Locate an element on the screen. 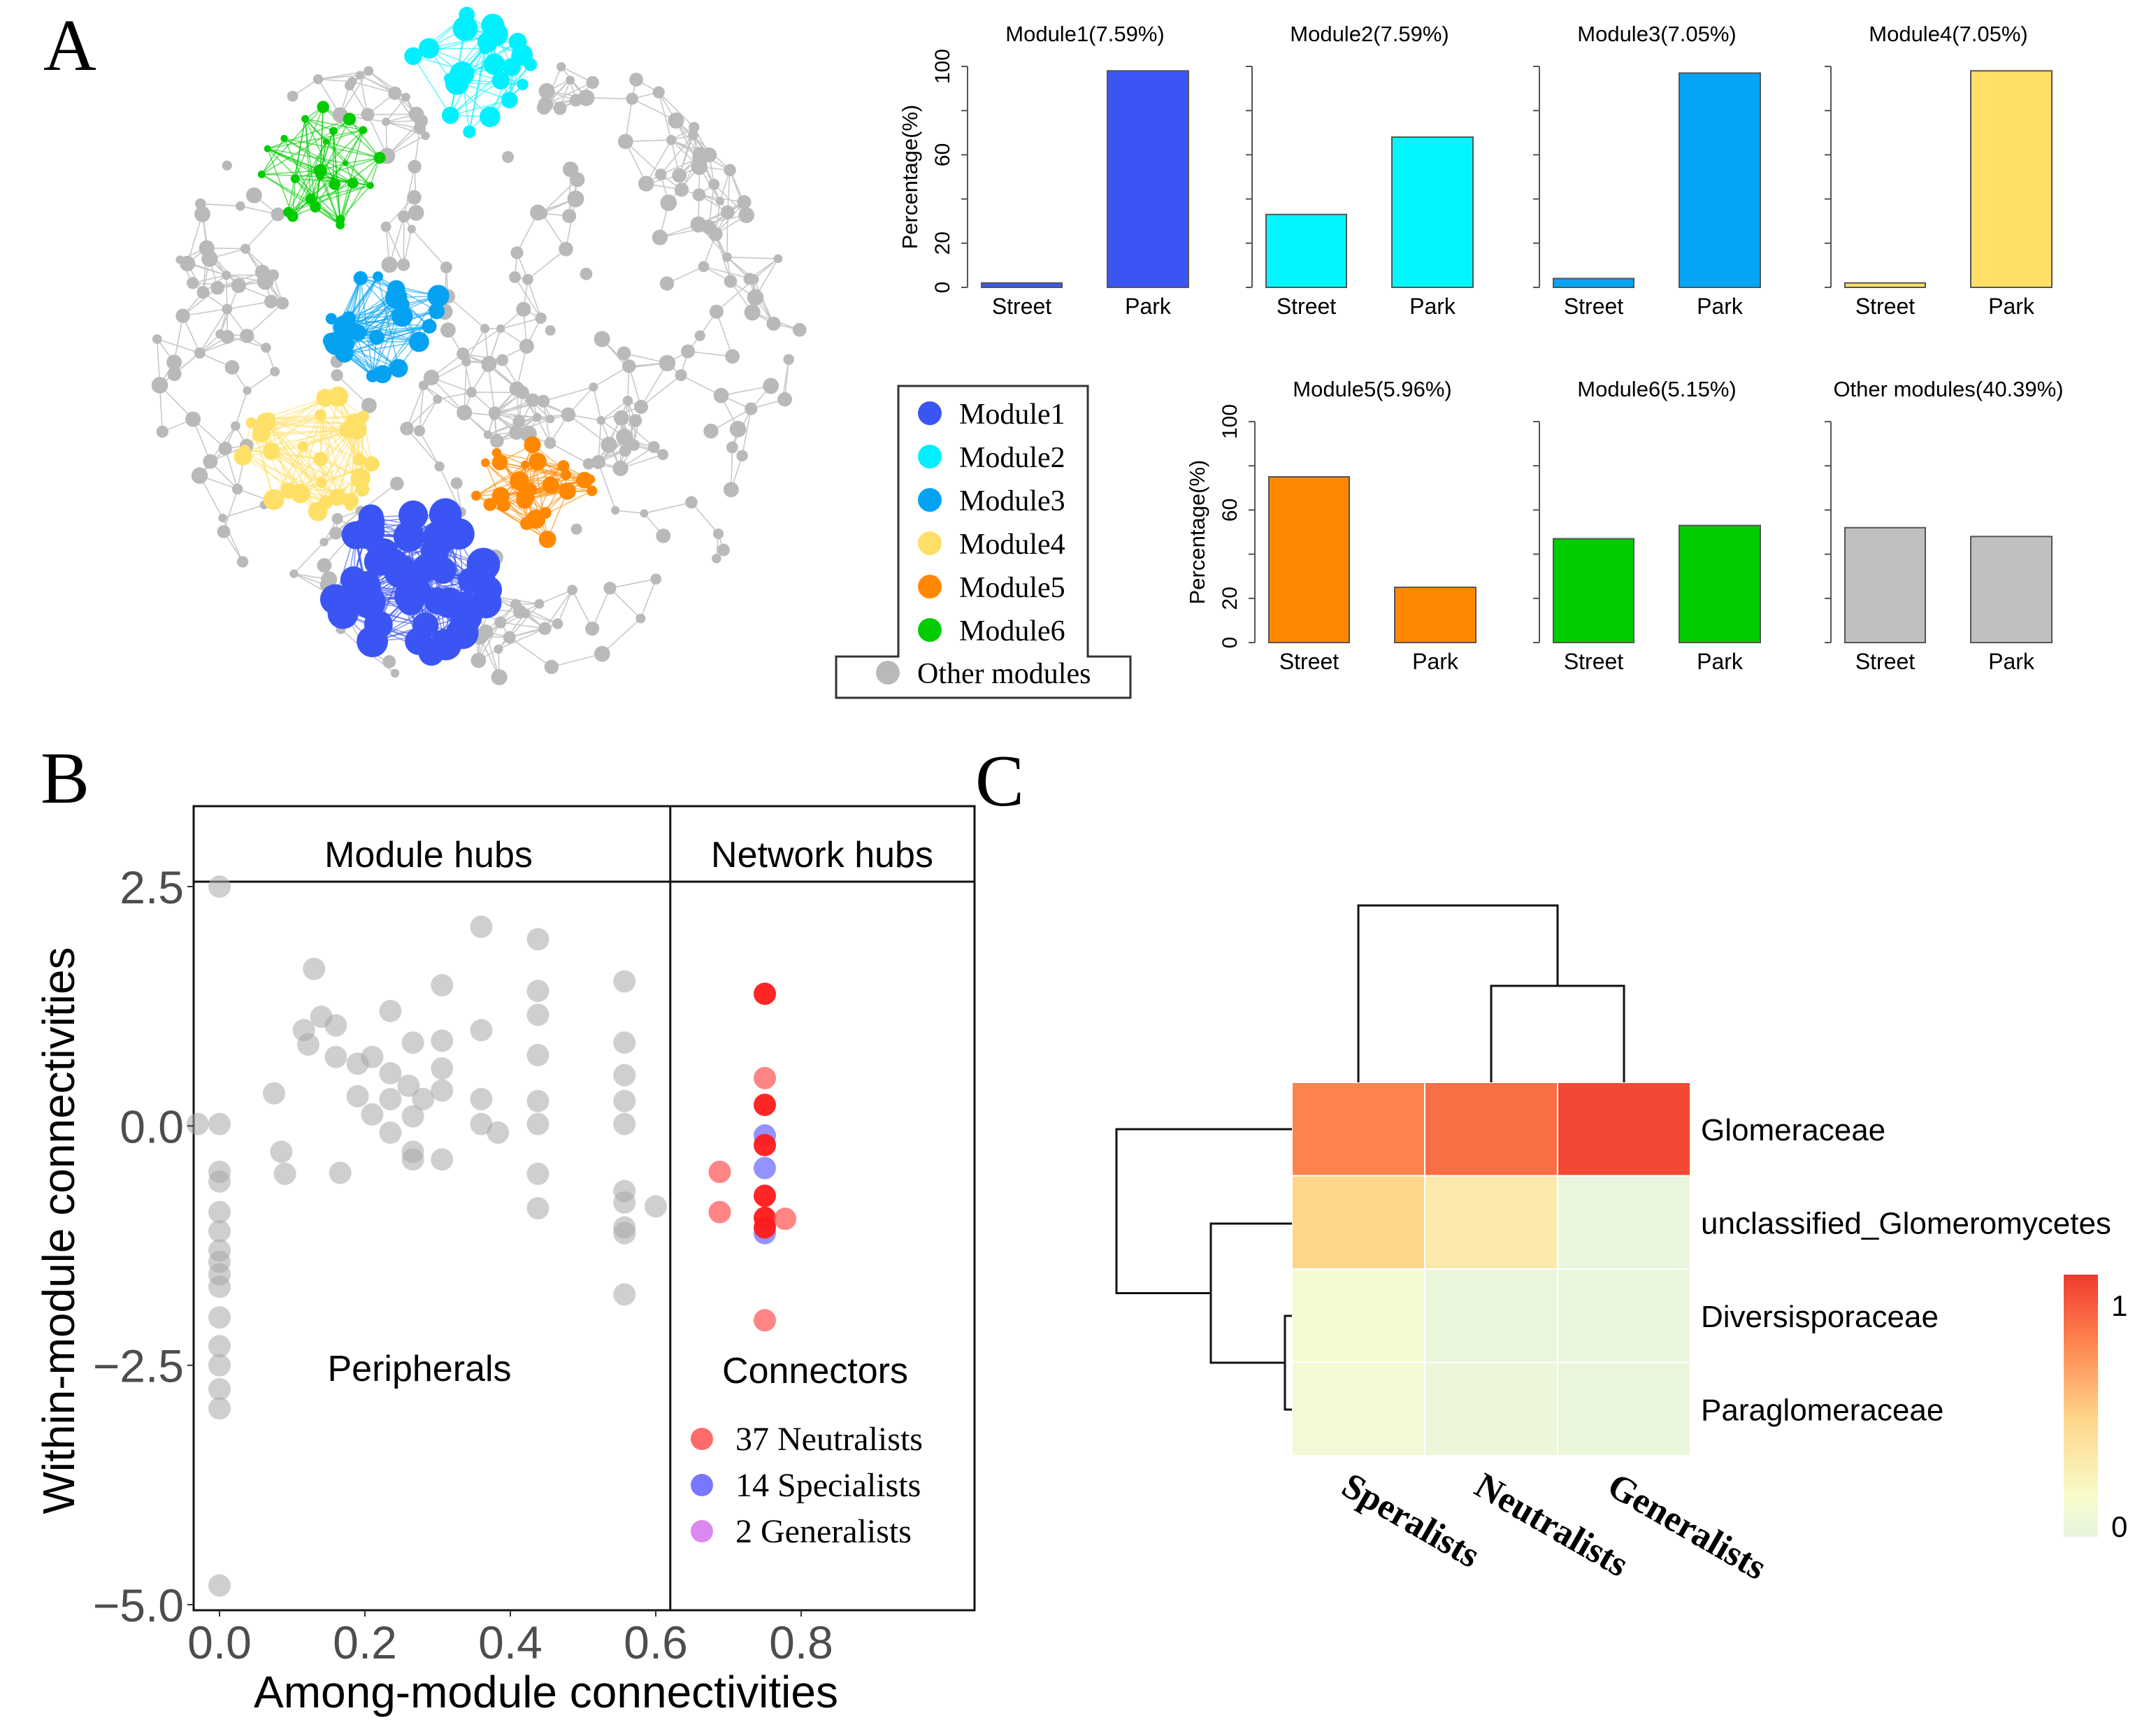 This screenshot has width=2156, height=1727. legend-label: Module6 is located at coordinates (1012, 631).